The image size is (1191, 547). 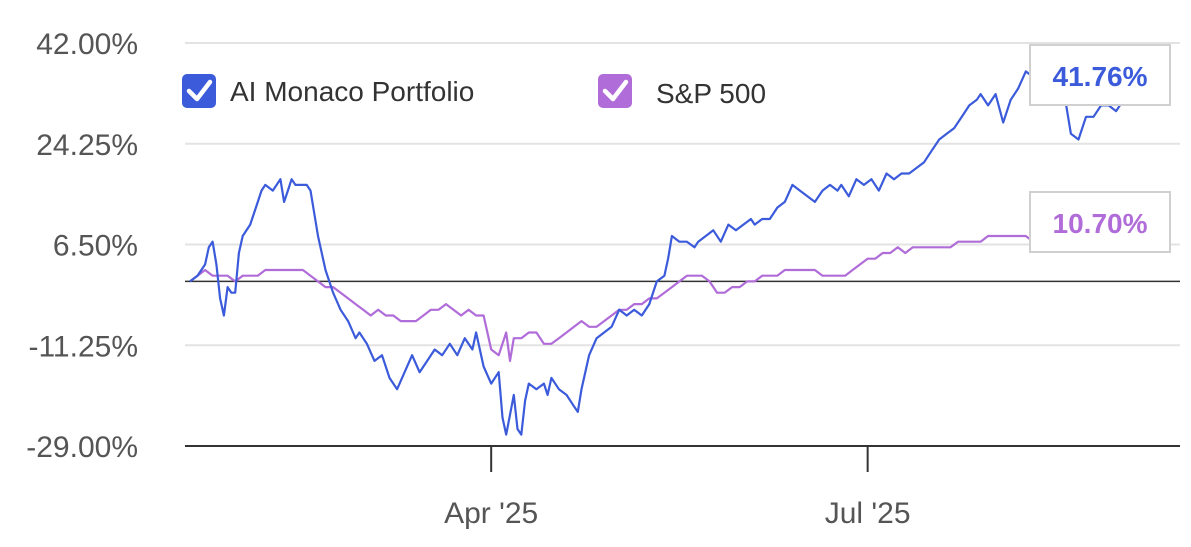 I want to click on legend-item-ai-monaco: AI Monaco Portfolio, so click(x=328, y=91).